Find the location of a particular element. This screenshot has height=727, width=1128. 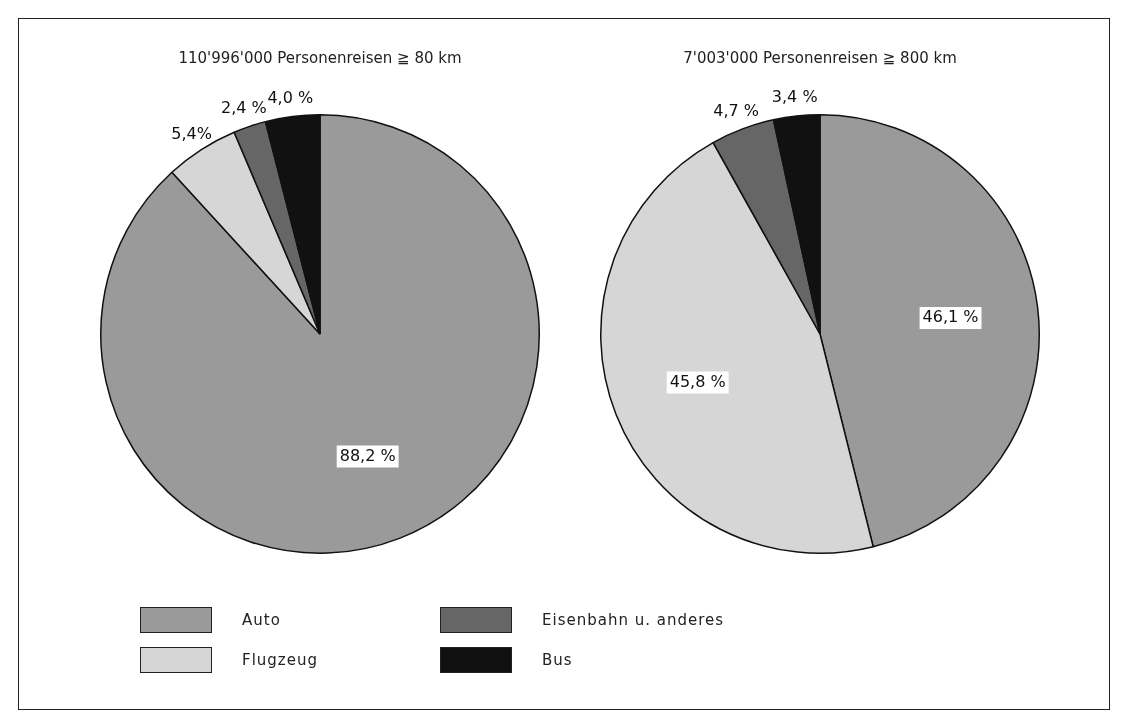

data-label: 5,4% is located at coordinates (191, 133).